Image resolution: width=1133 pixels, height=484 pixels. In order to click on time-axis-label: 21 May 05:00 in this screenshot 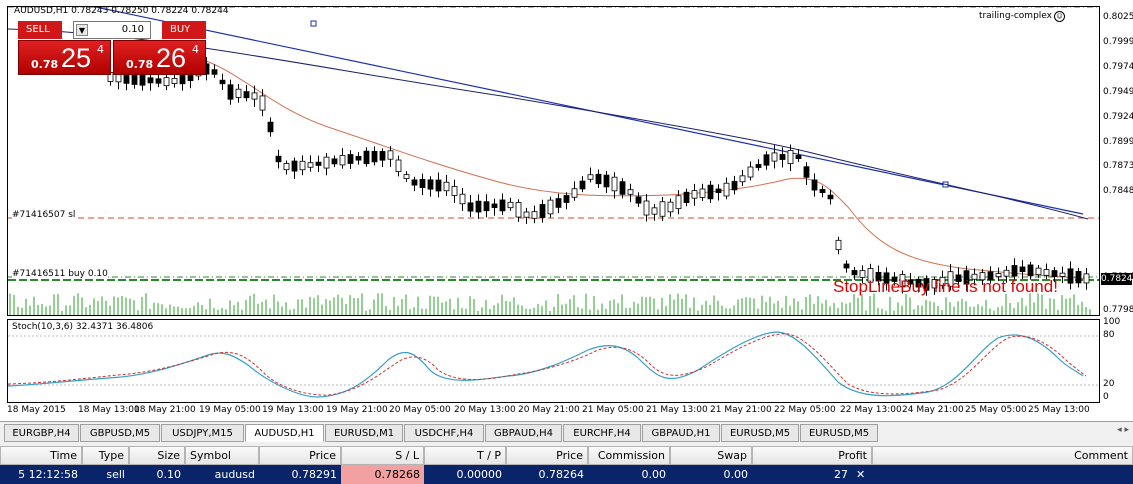, I will do `click(613, 410)`.